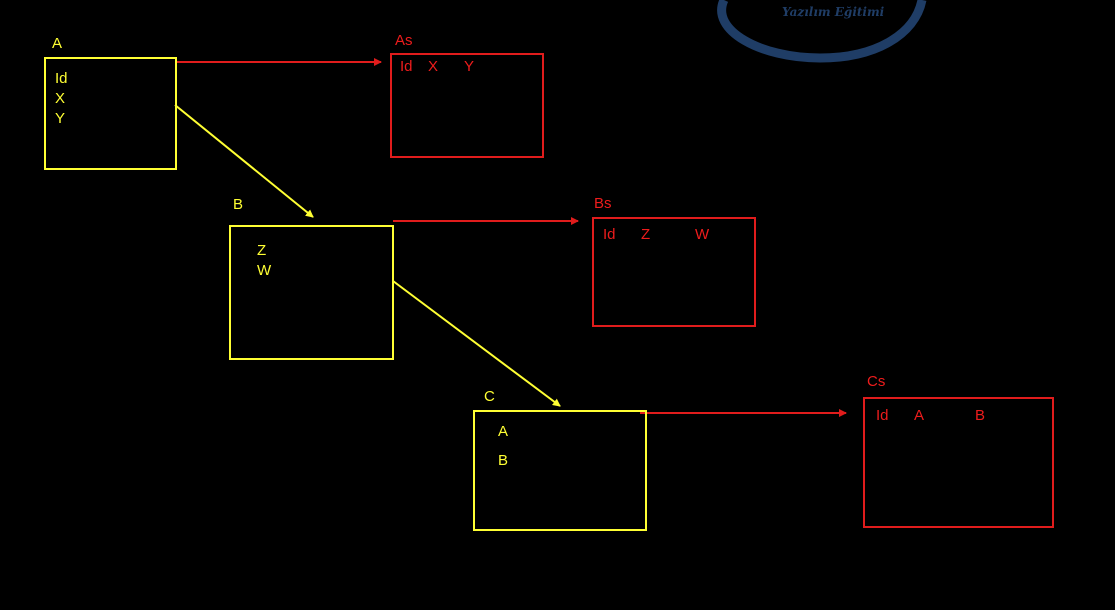  Describe the element at coordinates (674, 272) in the screenshot. I see `table-bs-box` at that location.